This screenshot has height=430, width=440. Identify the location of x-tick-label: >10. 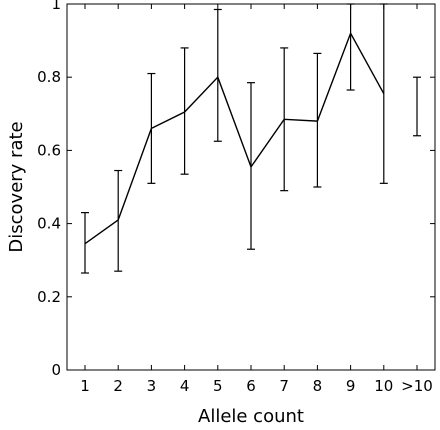
(417, 386).